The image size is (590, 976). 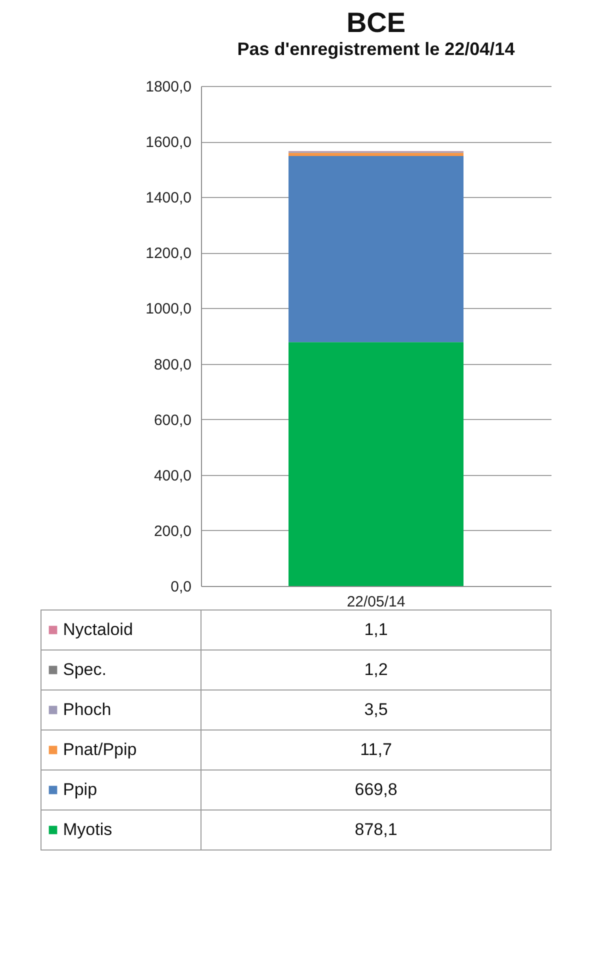 What do you see at coordinates (98, 629) in the screenshot?
I see `legend-label: Nyctaloid` at bounding box center [98, 629].